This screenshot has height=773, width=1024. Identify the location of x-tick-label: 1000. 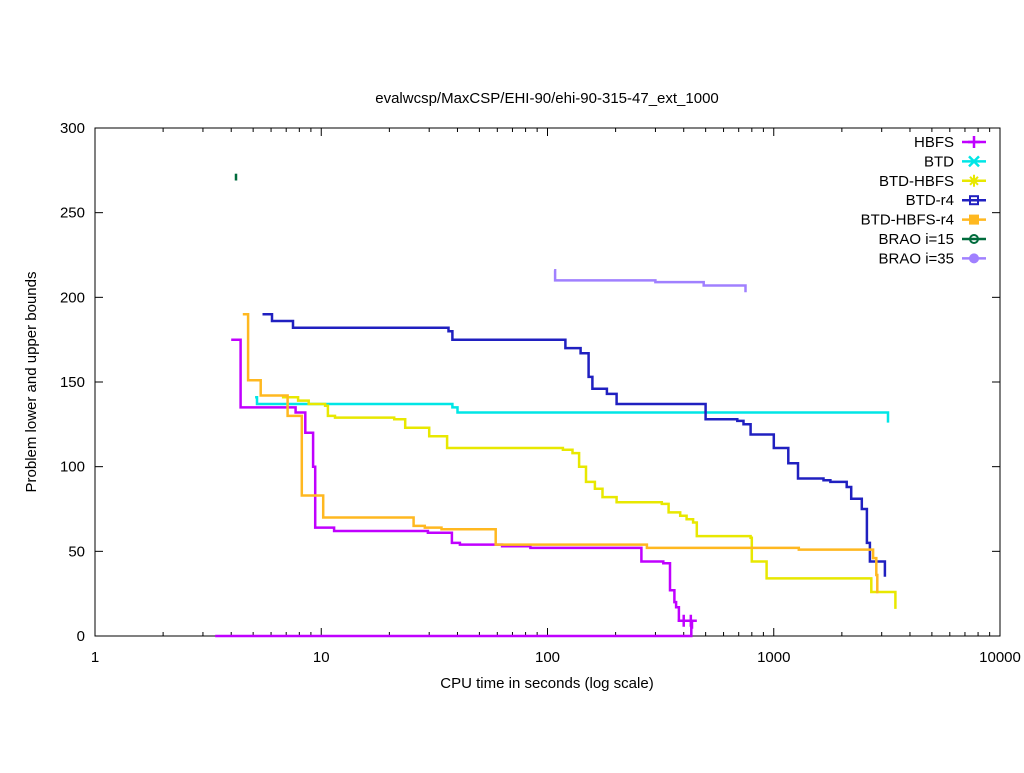
(773, 657).